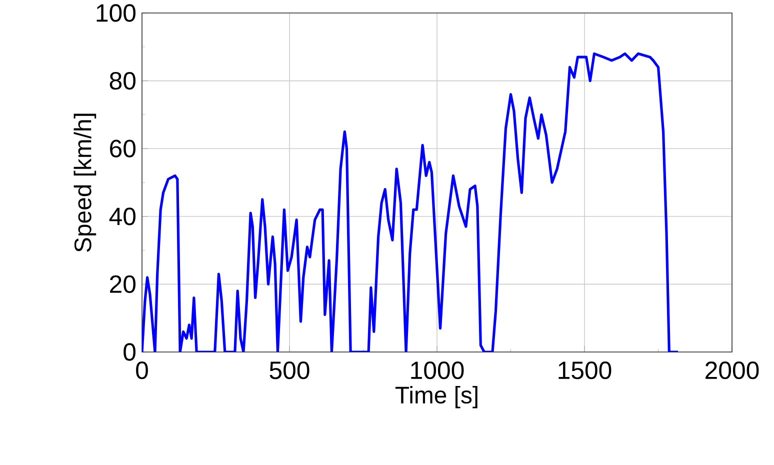 Image resolution: width=774 pixels, height=465 pixels. Describe the element at coordinates (123, 284) in the screenshot. I see `y-tick-label: 20` at that location.